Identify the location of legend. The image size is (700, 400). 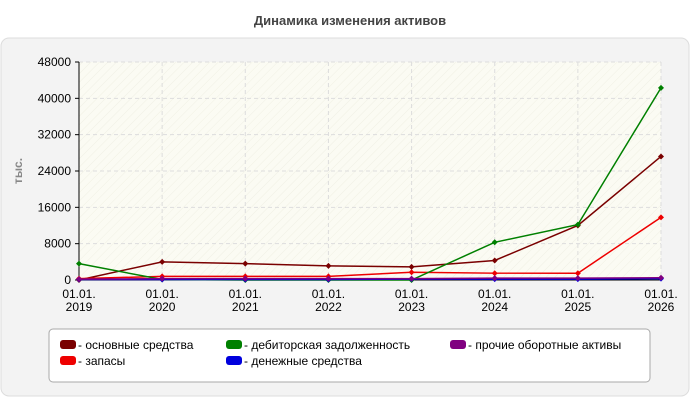
(349, 355).